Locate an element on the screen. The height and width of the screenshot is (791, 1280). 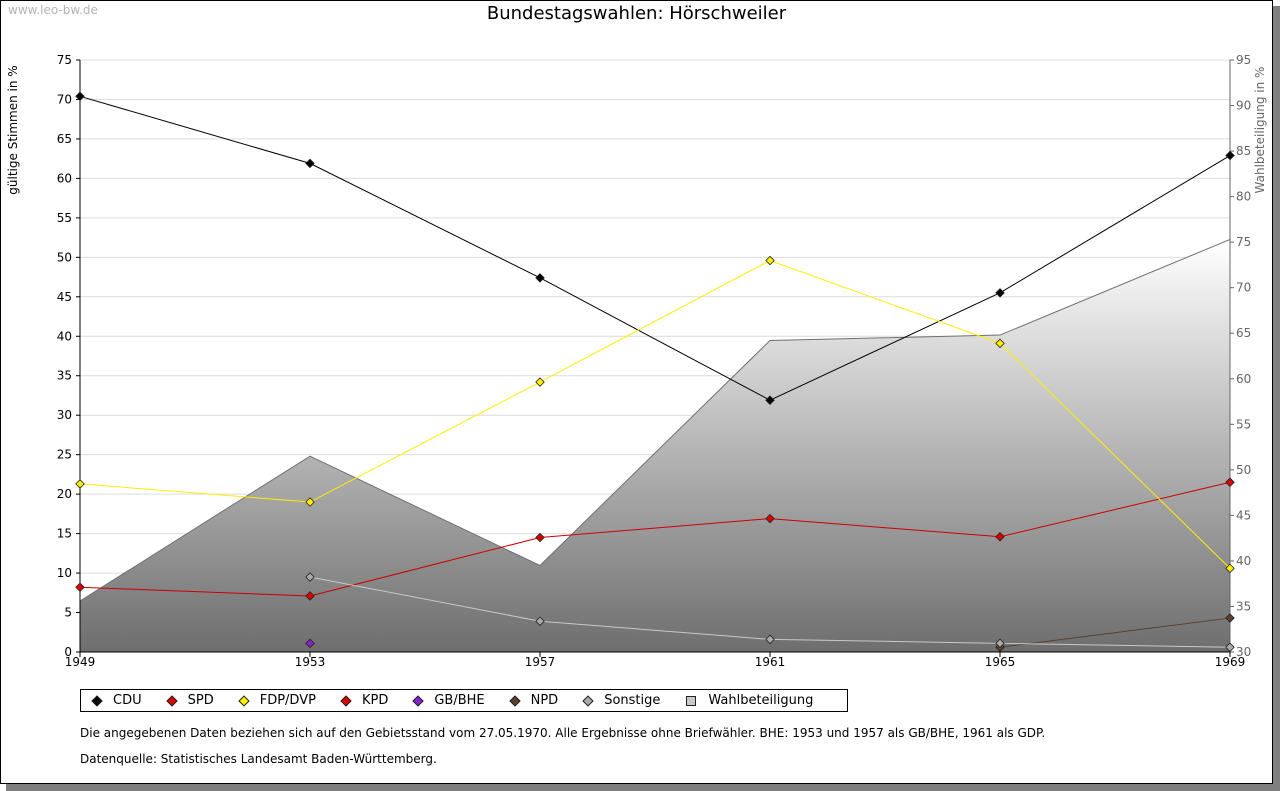
y2-tick-label: 30 is located at coordinates (1243, 652).